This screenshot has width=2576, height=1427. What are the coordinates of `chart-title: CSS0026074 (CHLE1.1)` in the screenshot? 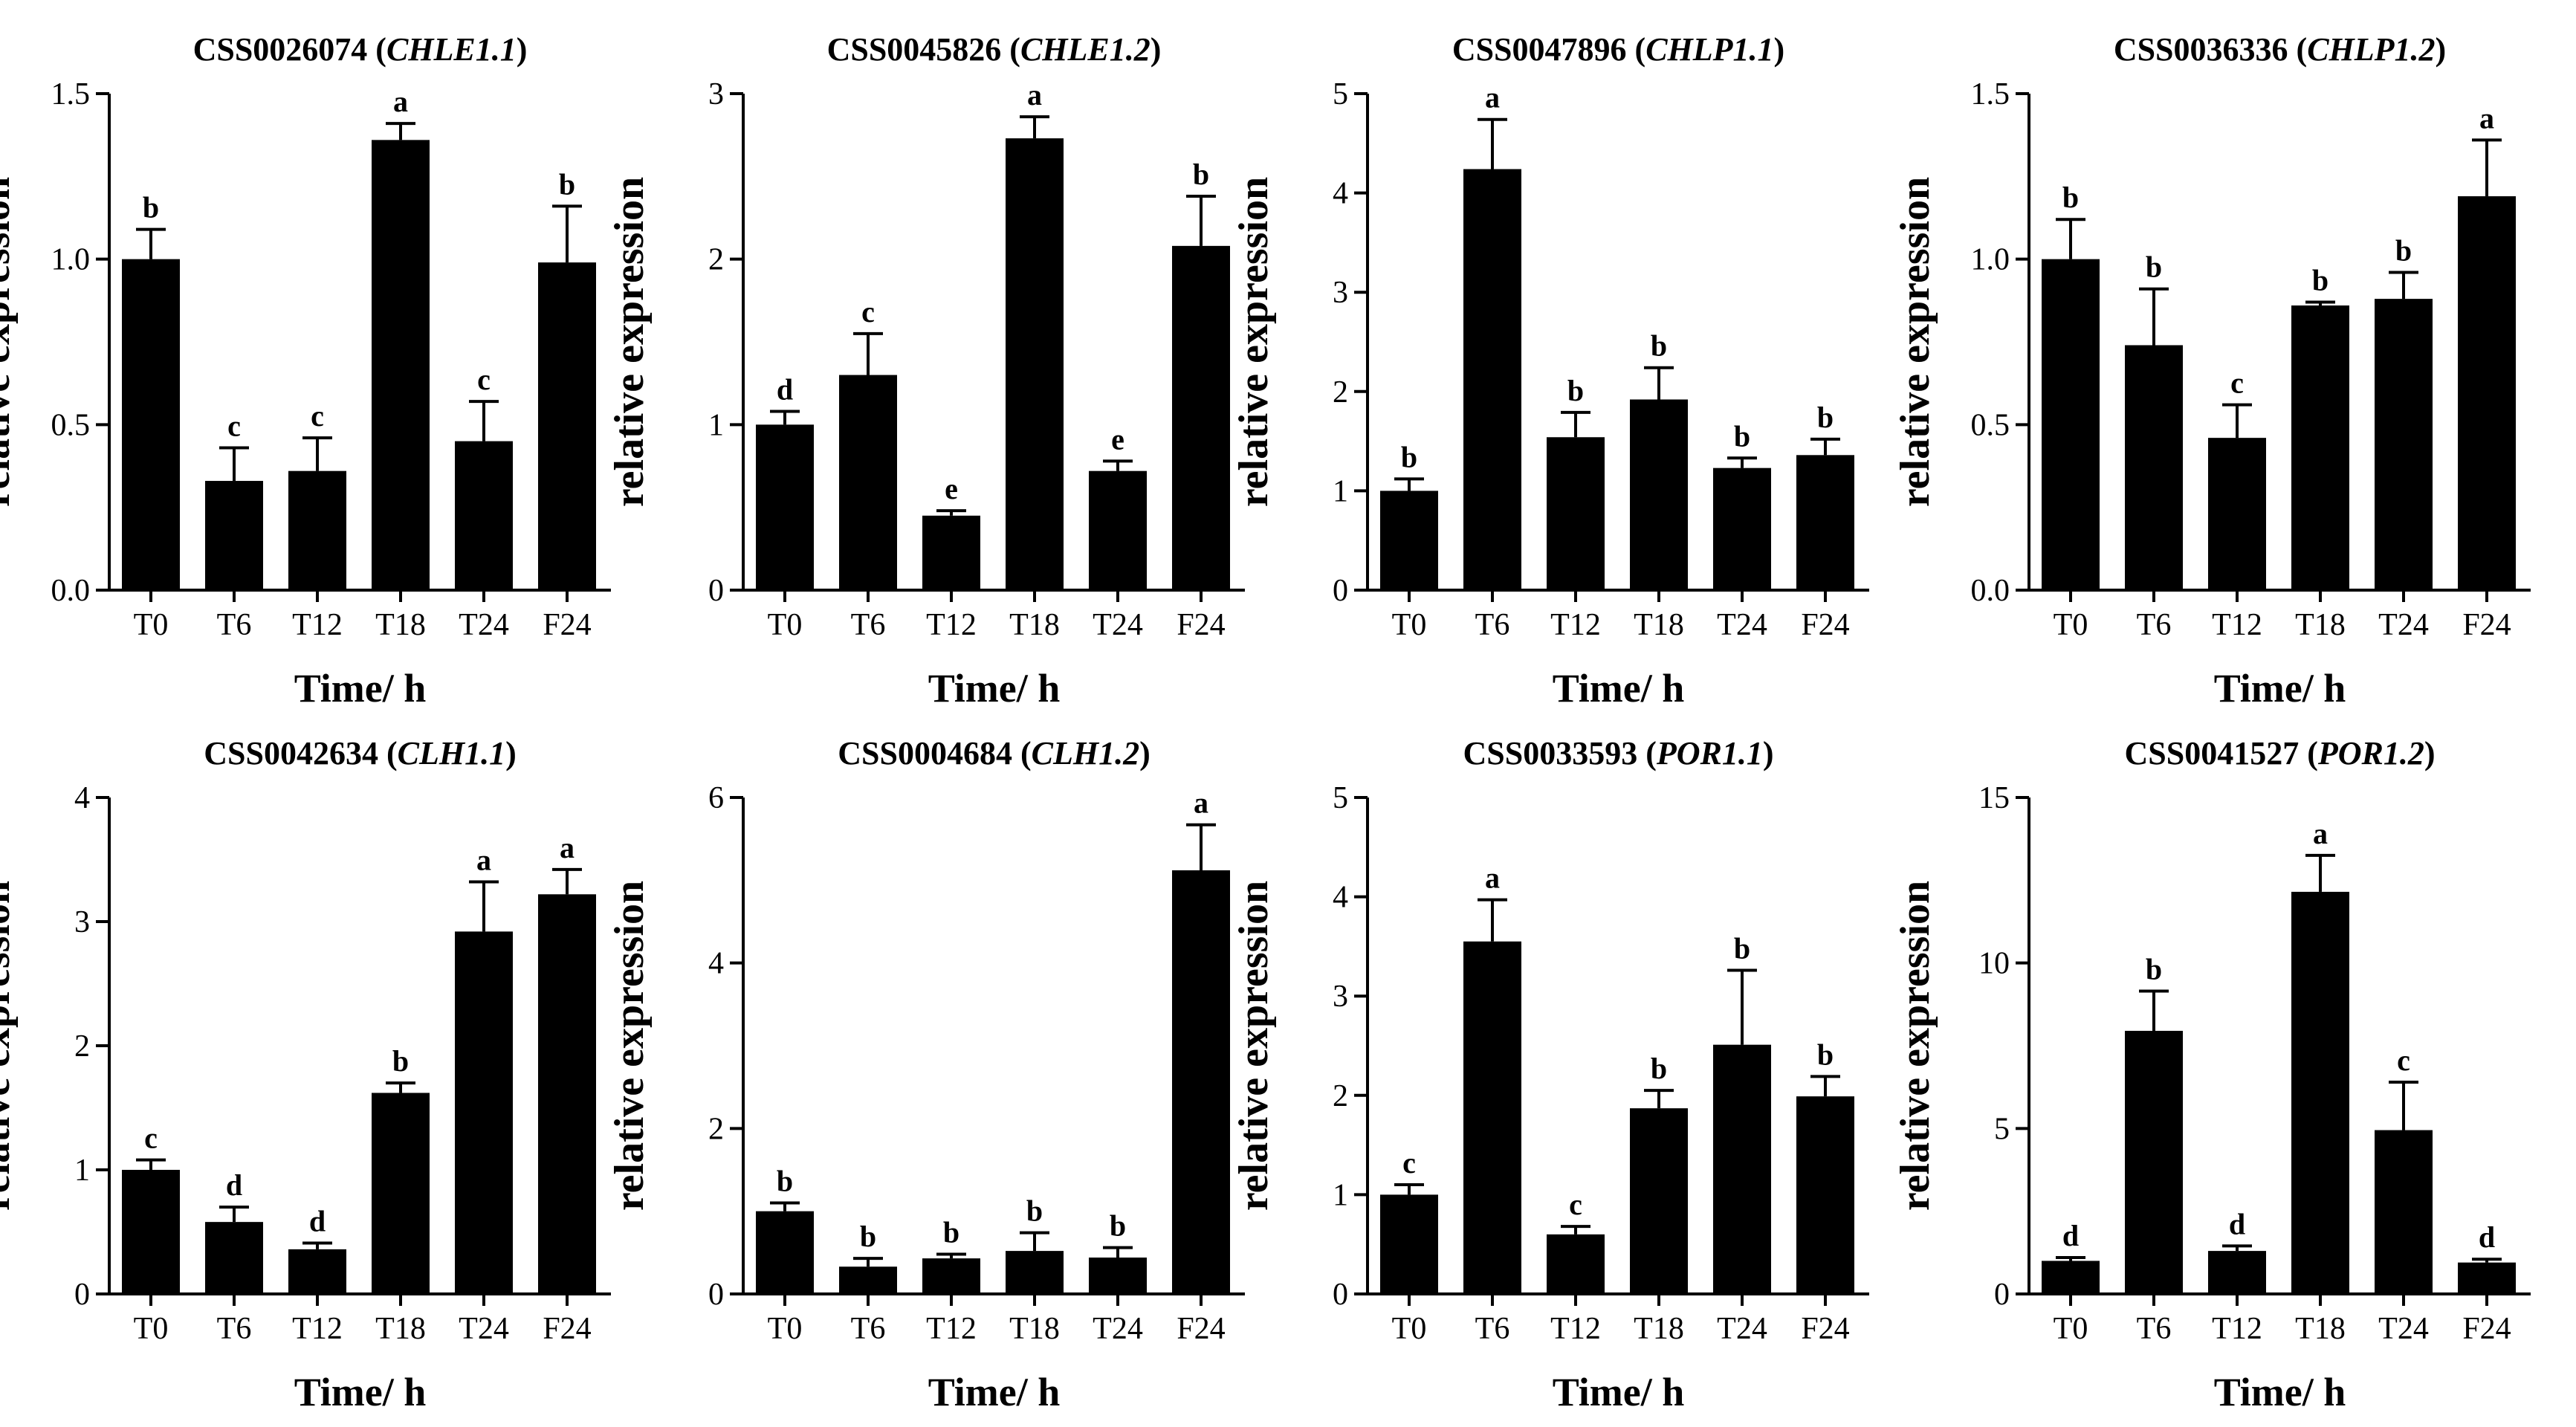 It's located at (360, 49).